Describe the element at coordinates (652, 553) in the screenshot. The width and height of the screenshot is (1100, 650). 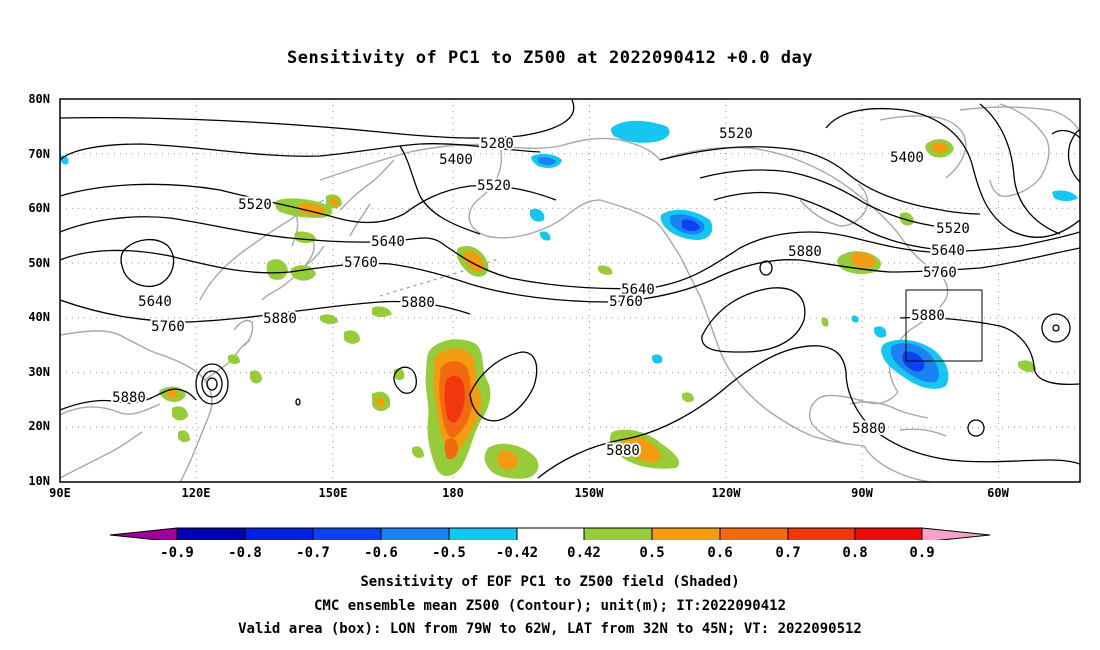
I see `colorbar-label: 0.5` at that location.